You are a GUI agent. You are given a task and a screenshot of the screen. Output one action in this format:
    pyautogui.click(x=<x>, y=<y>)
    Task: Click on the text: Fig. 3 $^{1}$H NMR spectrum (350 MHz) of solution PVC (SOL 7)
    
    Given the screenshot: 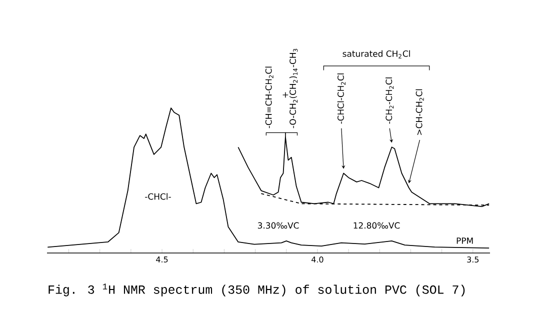 What is the action you would take?
    pyautogui.click(x=256, y=290)
    